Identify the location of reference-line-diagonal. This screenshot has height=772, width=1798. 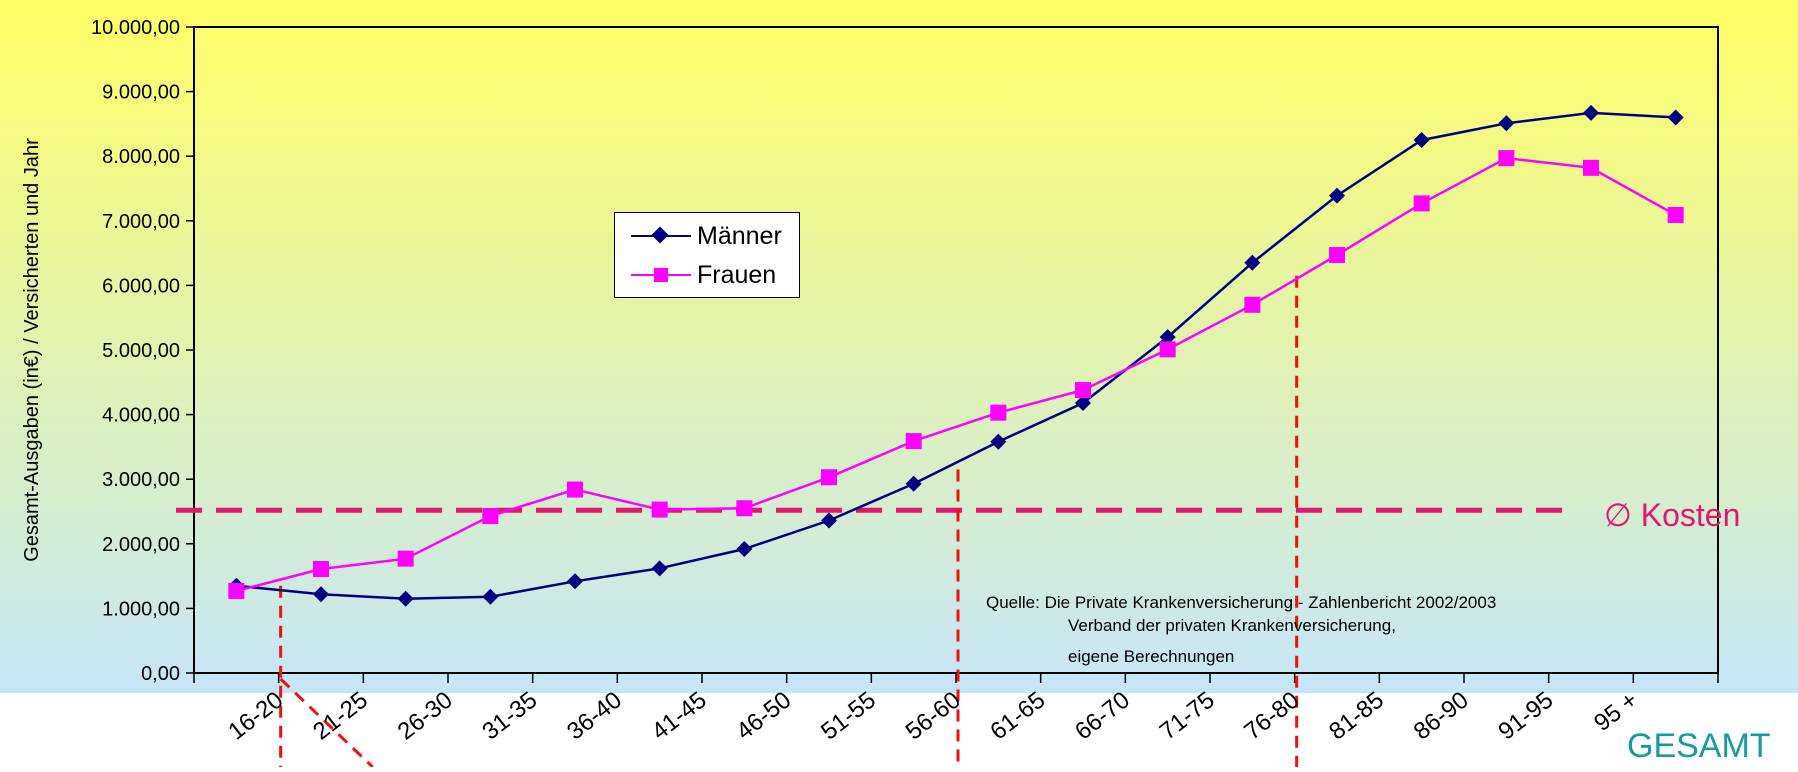
(326, 723).